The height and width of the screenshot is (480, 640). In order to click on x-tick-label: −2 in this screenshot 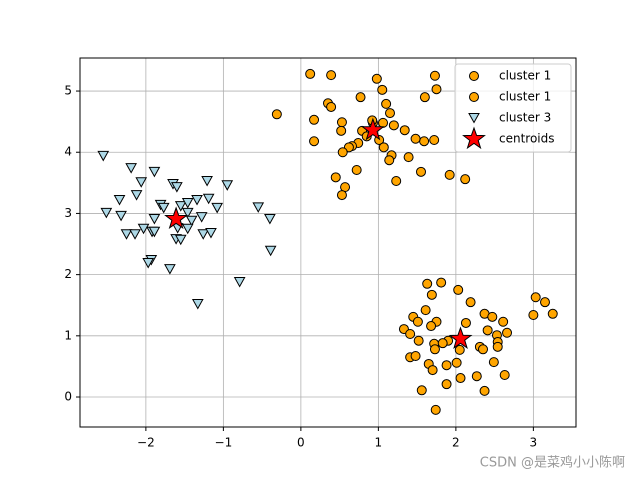, I will do `click(146, 443)`.